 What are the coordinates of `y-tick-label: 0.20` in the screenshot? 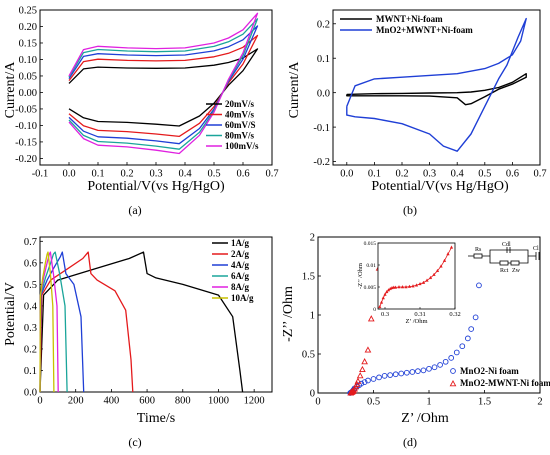 It's located at (28, 27).